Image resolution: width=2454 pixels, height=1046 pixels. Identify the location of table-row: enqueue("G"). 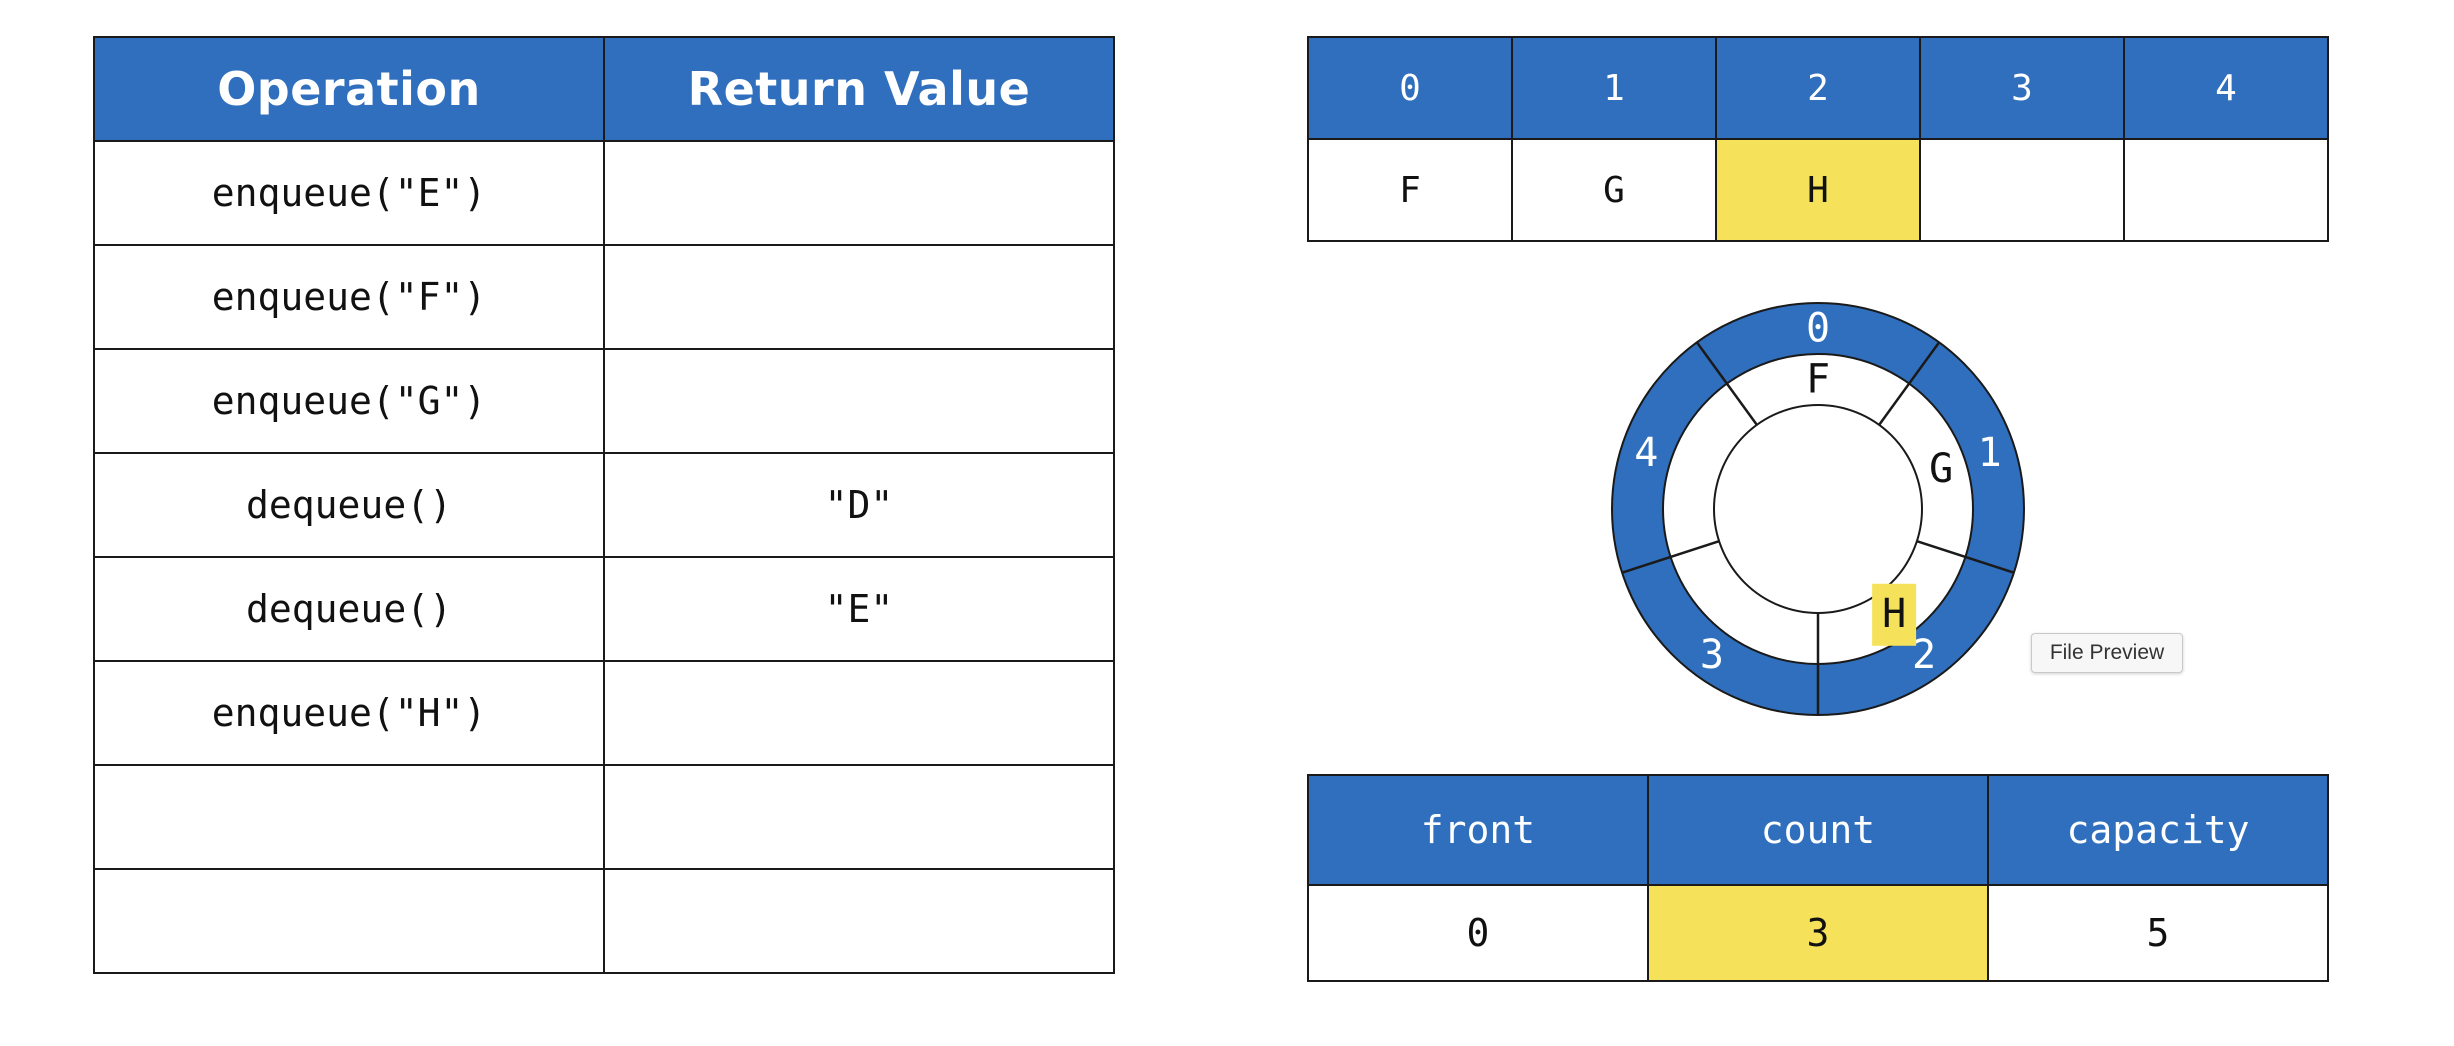
(604, 401).